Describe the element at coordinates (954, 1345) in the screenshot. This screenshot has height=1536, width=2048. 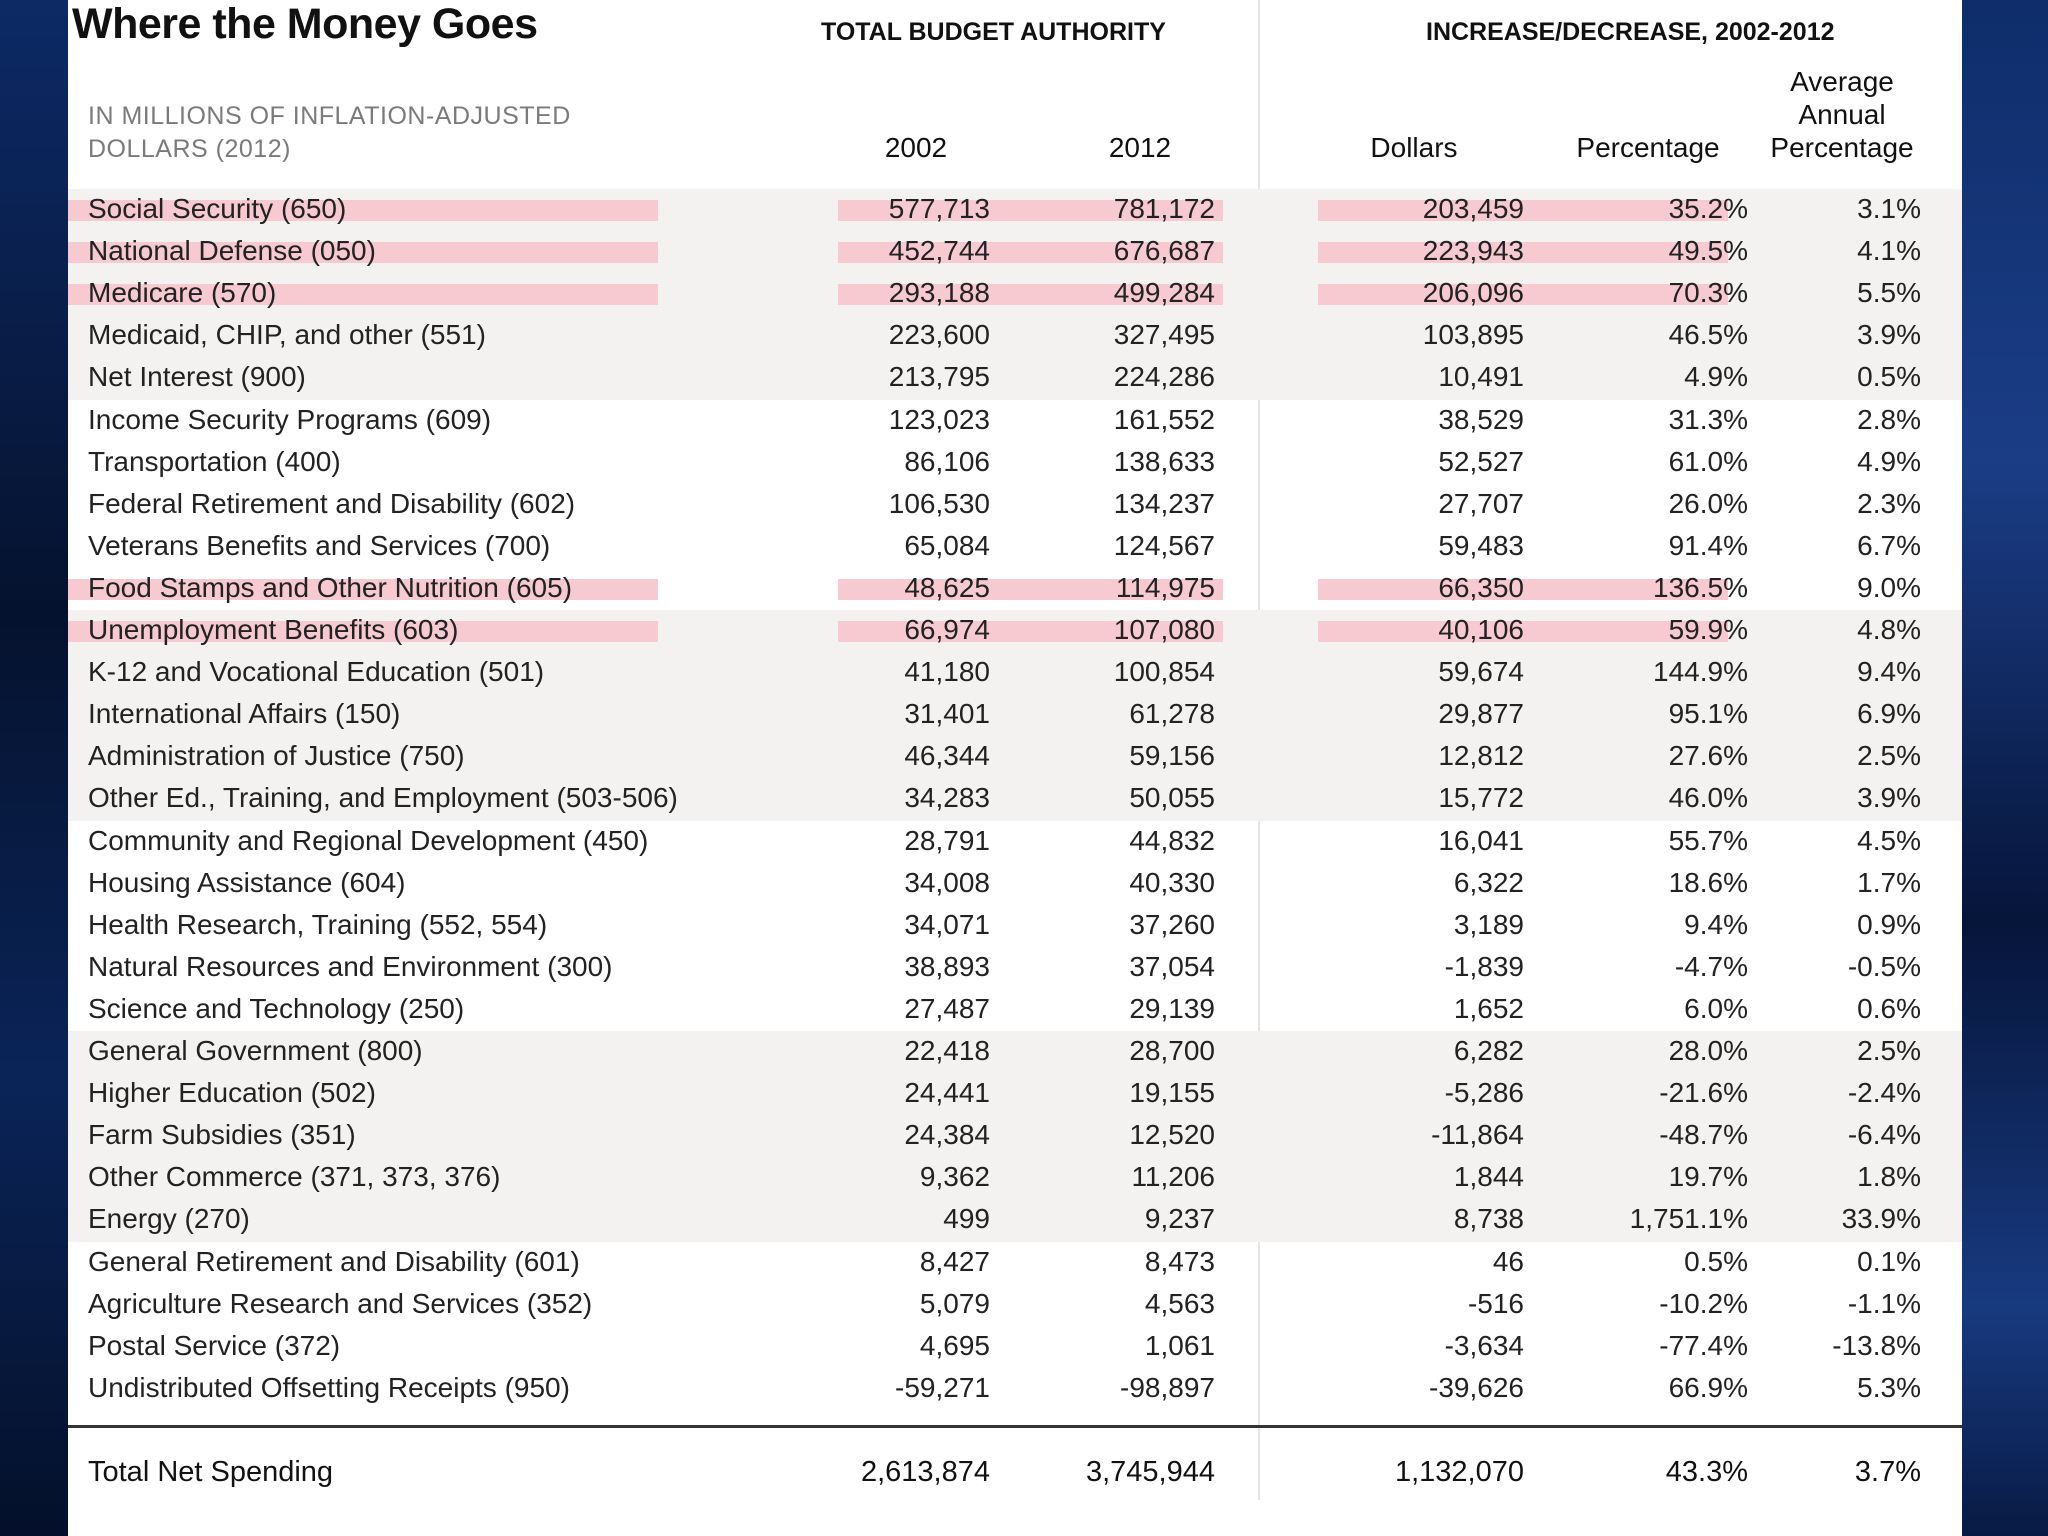
I see `row-2002: 4,695` at that location.